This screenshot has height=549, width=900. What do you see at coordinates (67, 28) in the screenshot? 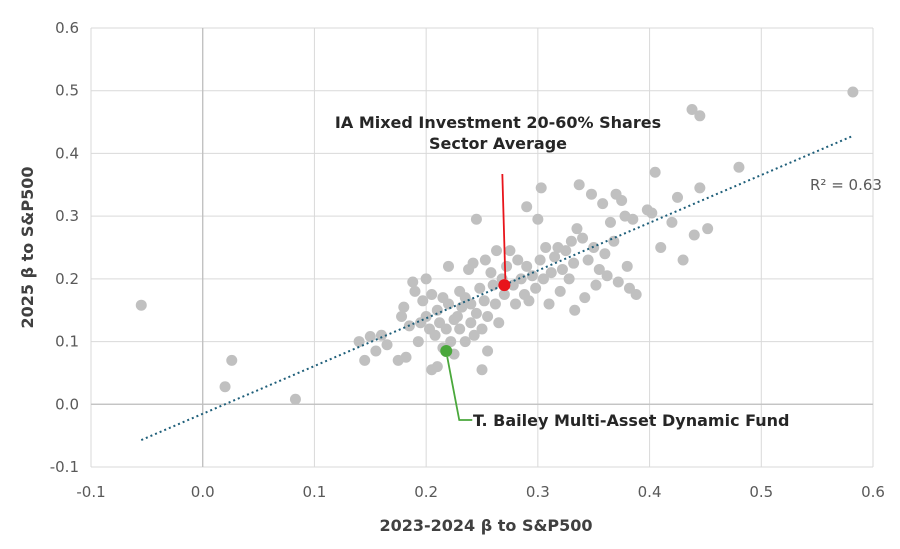
I see `y-tick-label: 0.6` at bounding box center [67, 28].